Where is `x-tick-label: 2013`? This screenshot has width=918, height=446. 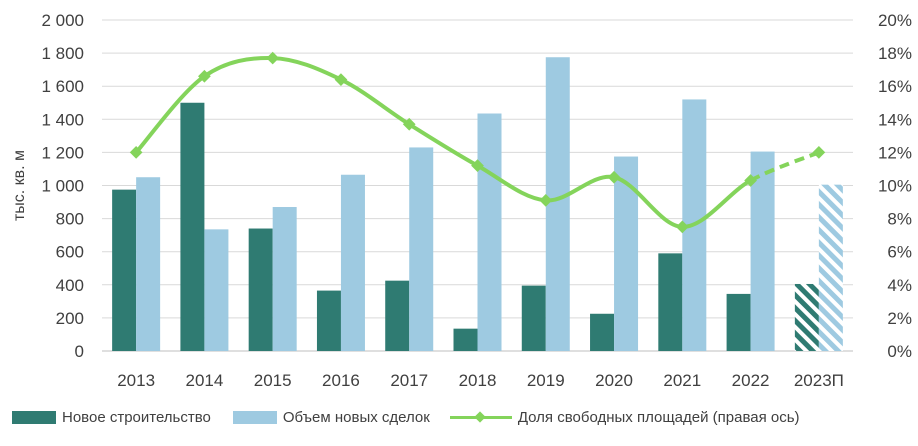
x-tick-label: 2013 is located at coordinates (136, 380).